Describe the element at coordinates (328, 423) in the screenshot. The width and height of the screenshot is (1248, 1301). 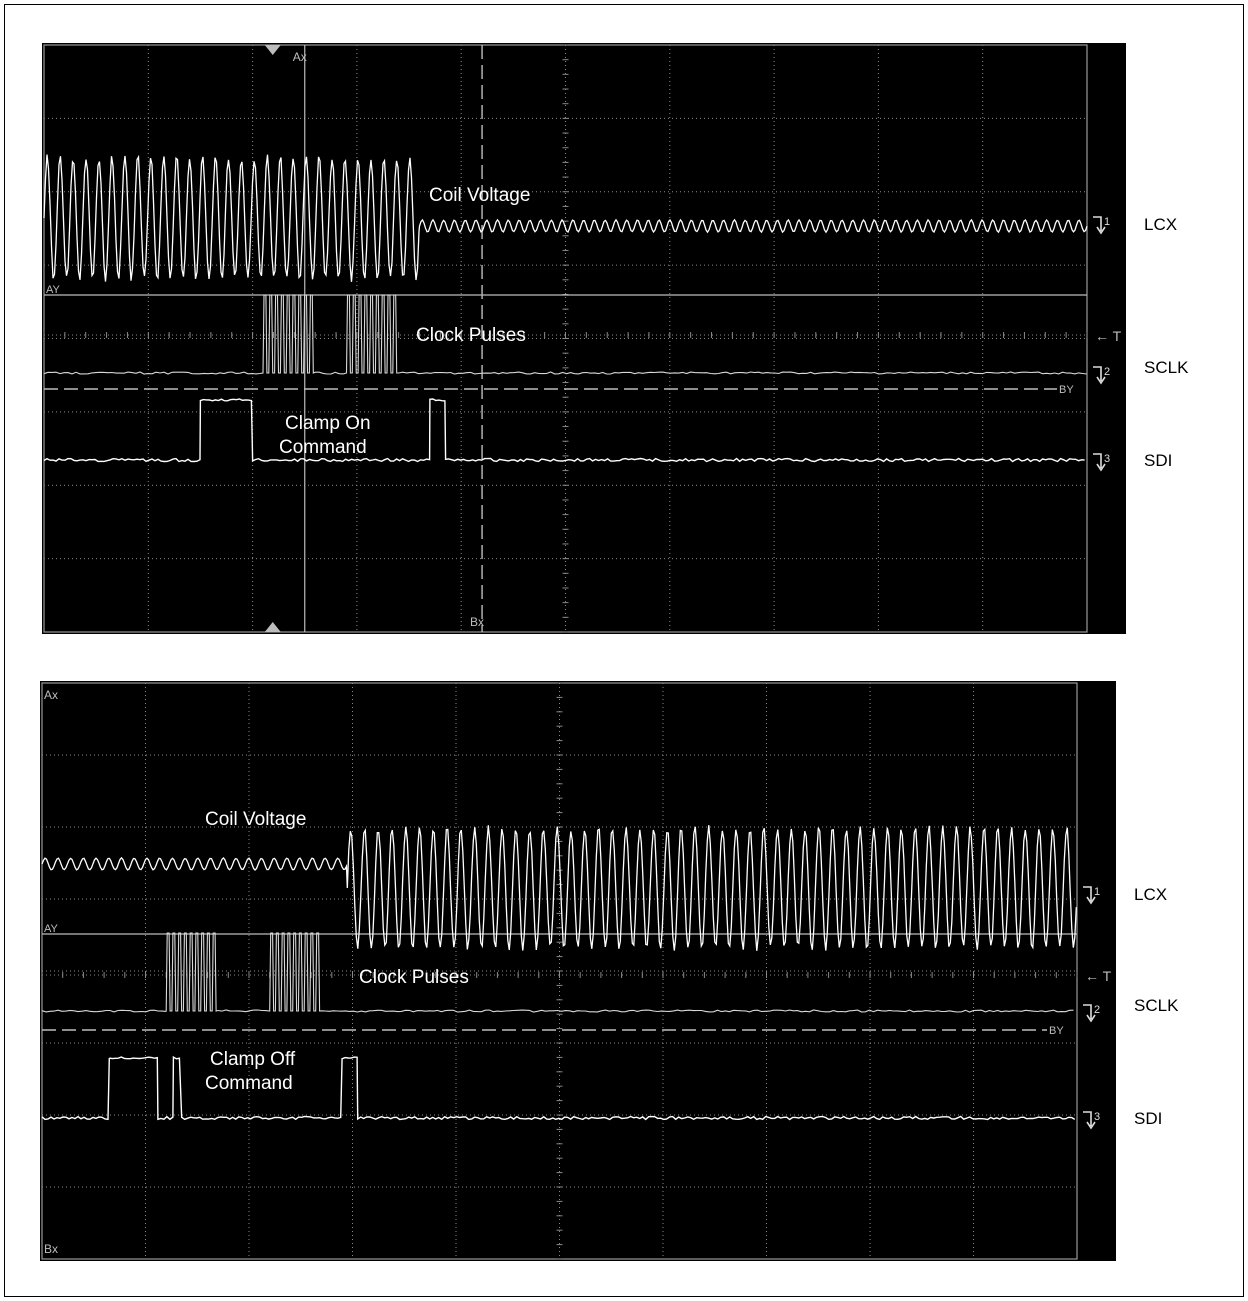
I see `annotation-clamp-on: Clamp On` at that location.